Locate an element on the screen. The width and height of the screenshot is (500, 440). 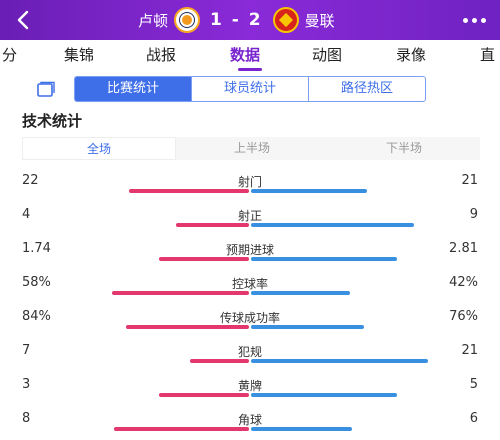
chevron-left-icon is located at coordinates (23, 20).